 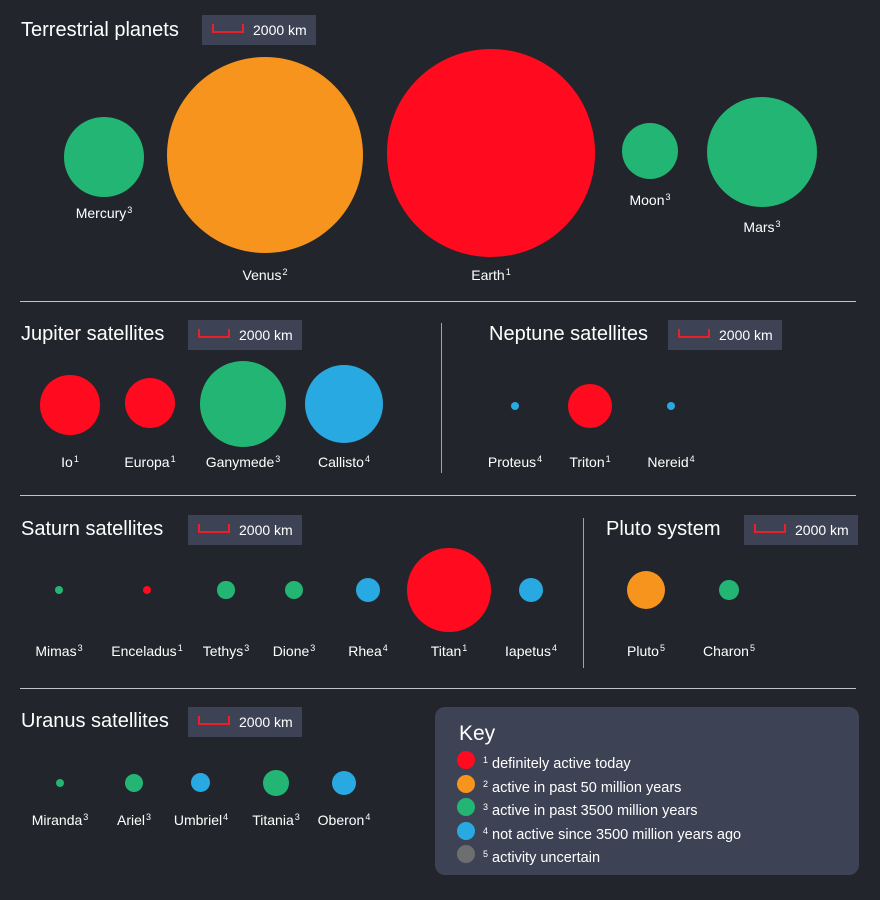 I want to click on body-mercury, so click(x=104, y=157).